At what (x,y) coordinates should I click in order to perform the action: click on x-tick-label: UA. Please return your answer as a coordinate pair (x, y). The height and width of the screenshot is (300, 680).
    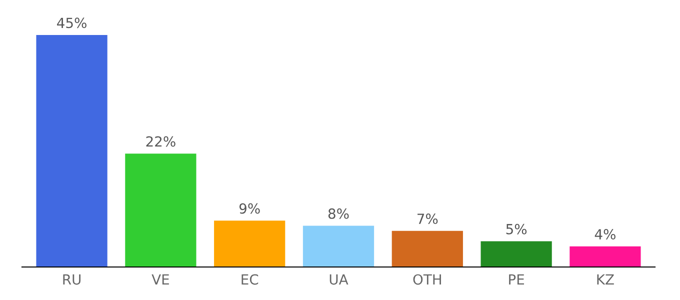
    Looking at the image, I should click on (339, 279).